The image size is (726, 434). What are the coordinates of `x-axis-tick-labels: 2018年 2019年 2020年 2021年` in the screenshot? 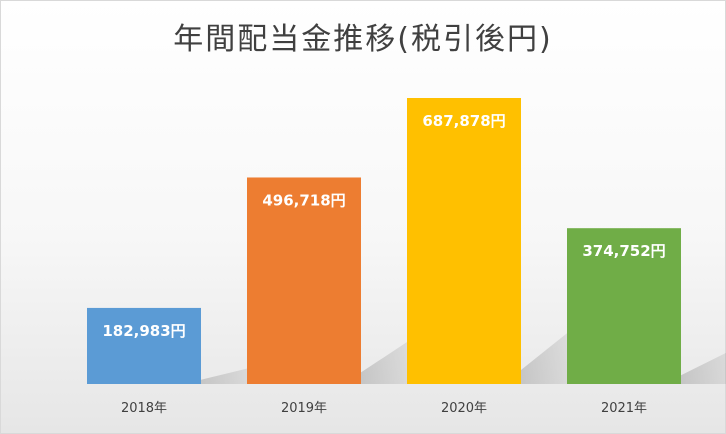 It's located at (384, 408).